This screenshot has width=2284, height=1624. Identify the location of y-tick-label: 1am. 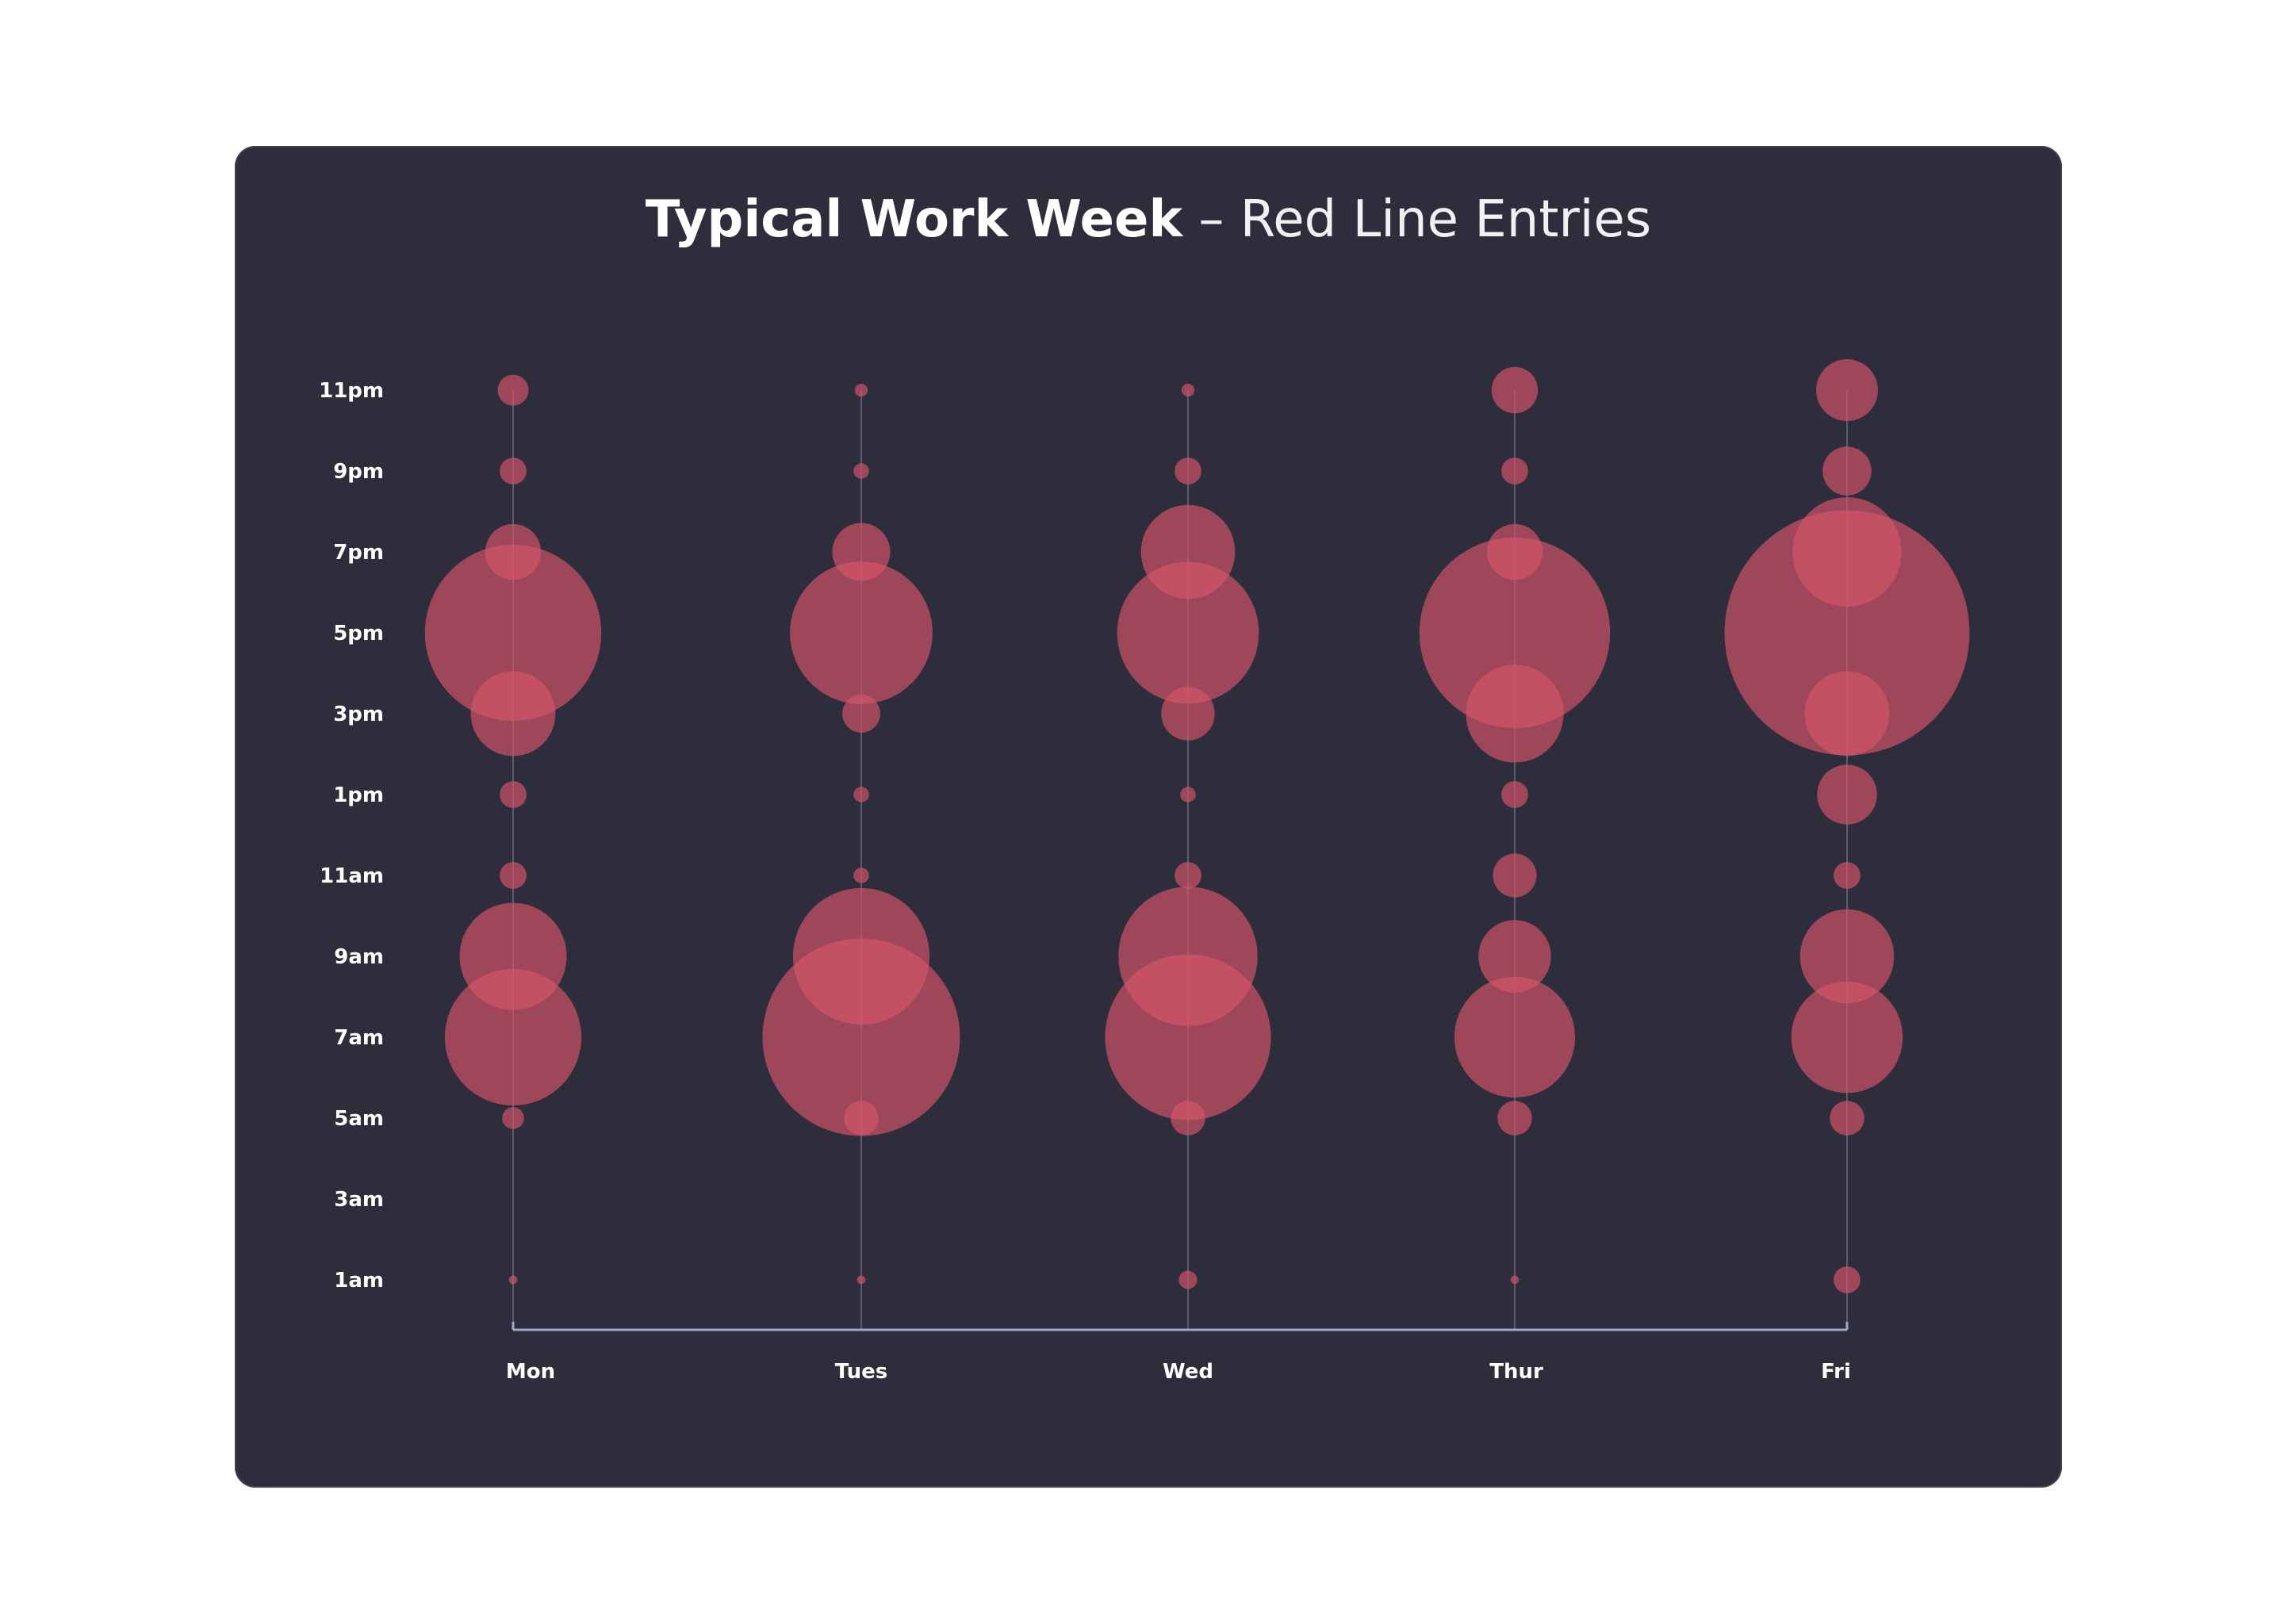
(359, 1281).